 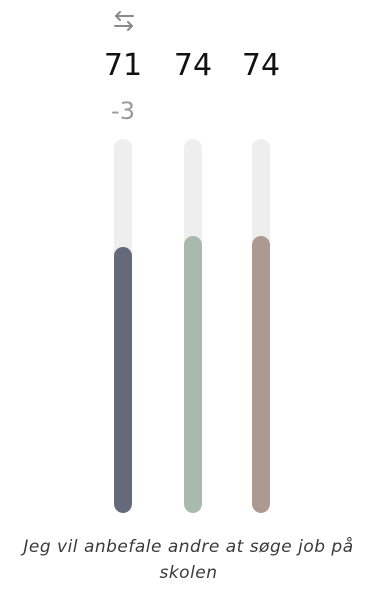 I want to click on swap-arrows-glyph, so click(x=124, y=21).